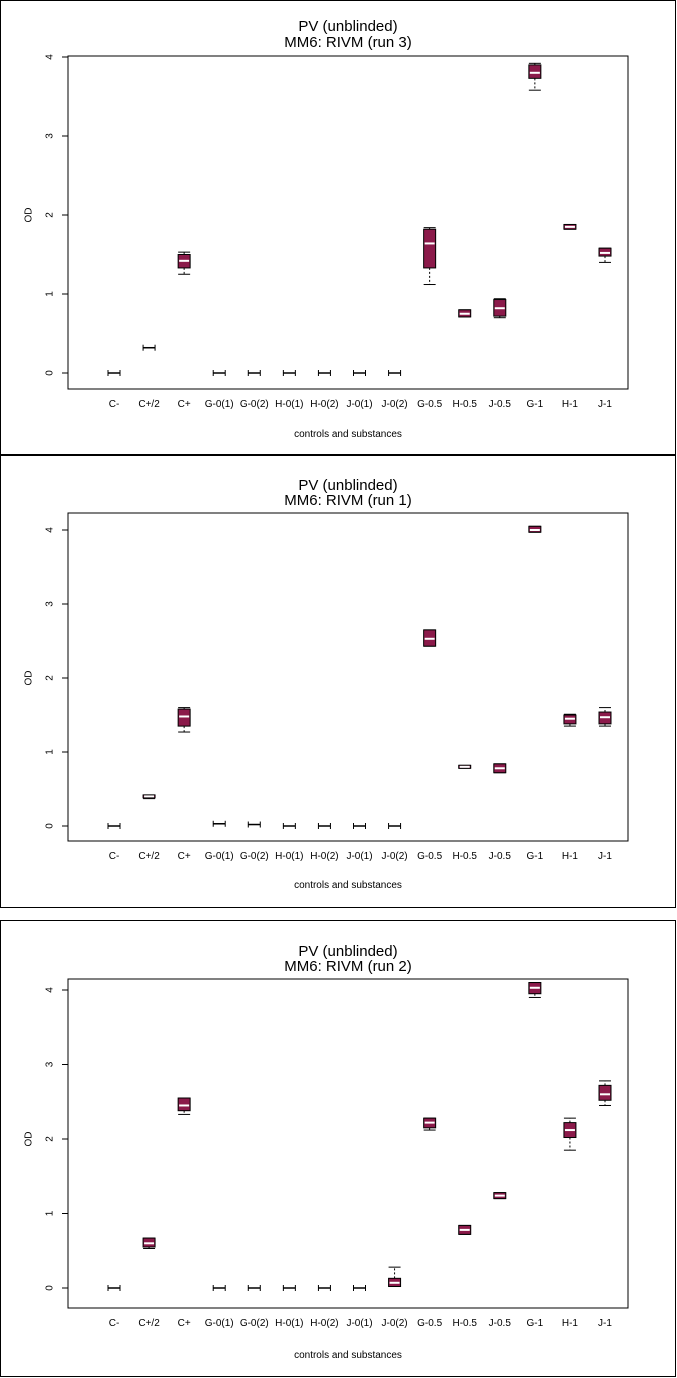  What do you see at coordinates (395, 856) in the screenshot?
I see `x-tick-label: J-0(2)` at bounding box center [395, 856].